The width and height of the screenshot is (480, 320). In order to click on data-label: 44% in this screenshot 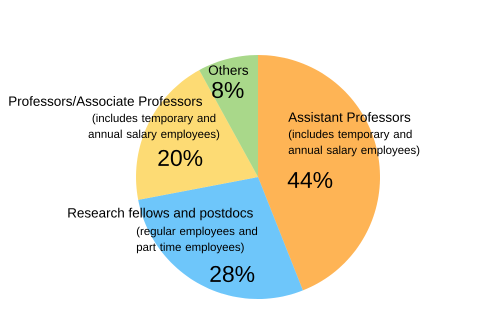, I will do `click(310, 180)`.